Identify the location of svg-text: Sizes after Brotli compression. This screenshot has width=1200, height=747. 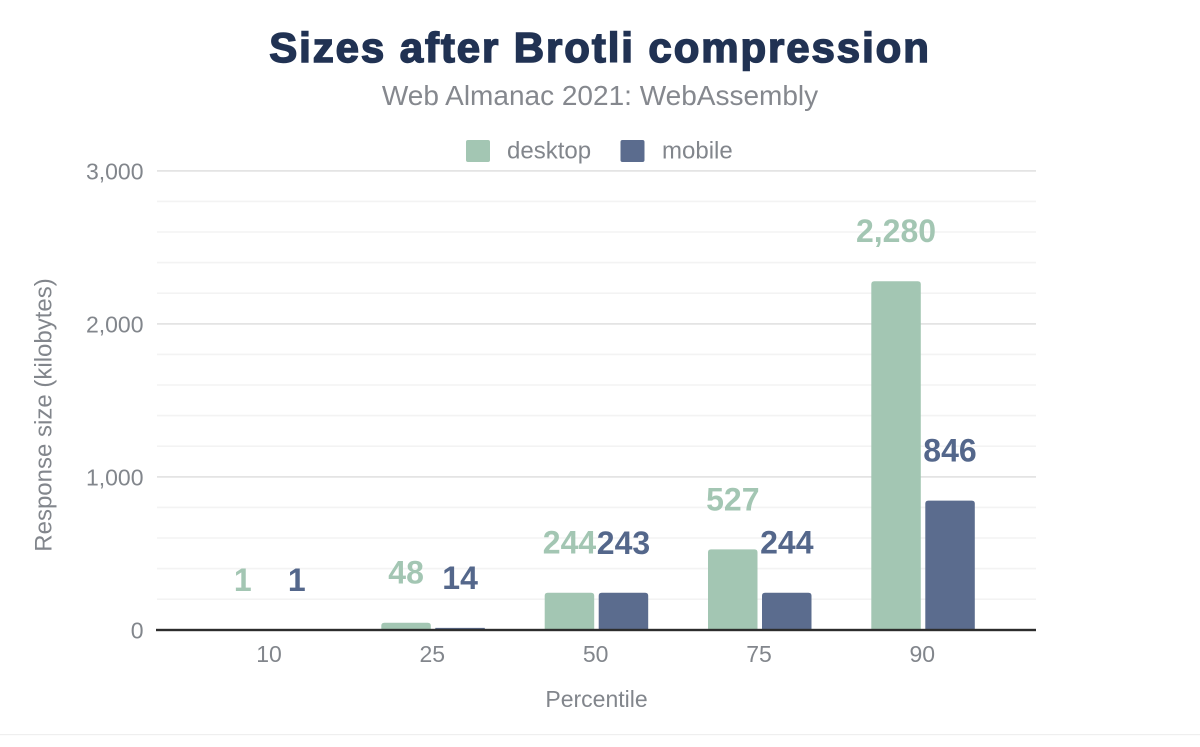
(600, 47).